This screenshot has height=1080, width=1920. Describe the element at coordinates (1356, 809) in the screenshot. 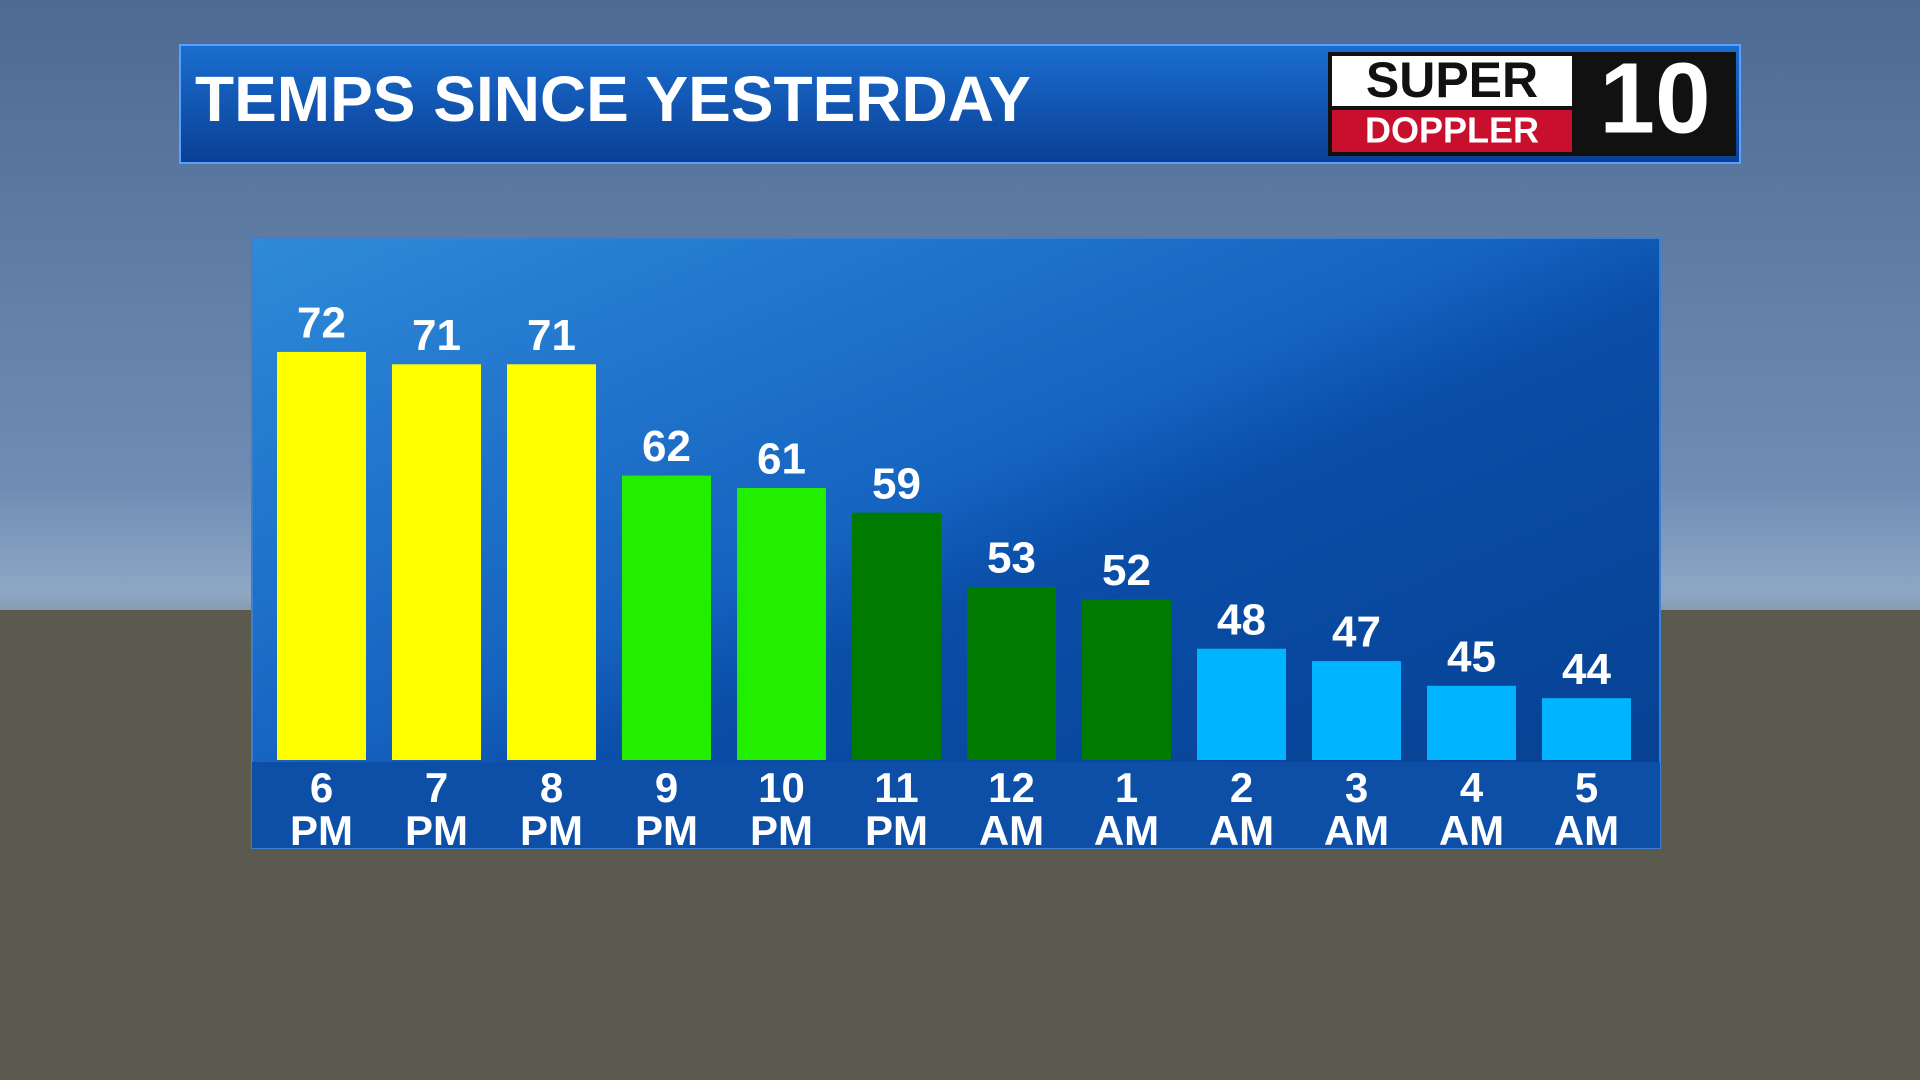

I see `x-tick-label: 3 AM` at that location.